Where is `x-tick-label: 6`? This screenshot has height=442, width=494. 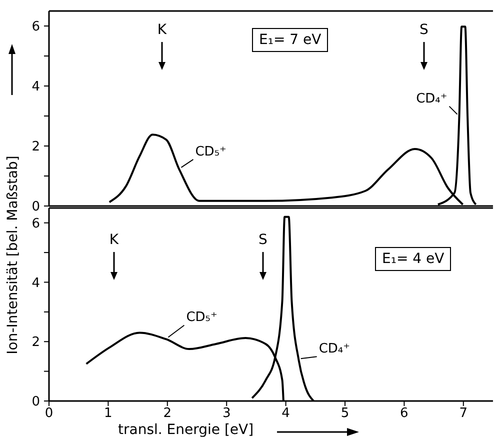
x-tick-label: 6 is located at coordinates (404, 414).